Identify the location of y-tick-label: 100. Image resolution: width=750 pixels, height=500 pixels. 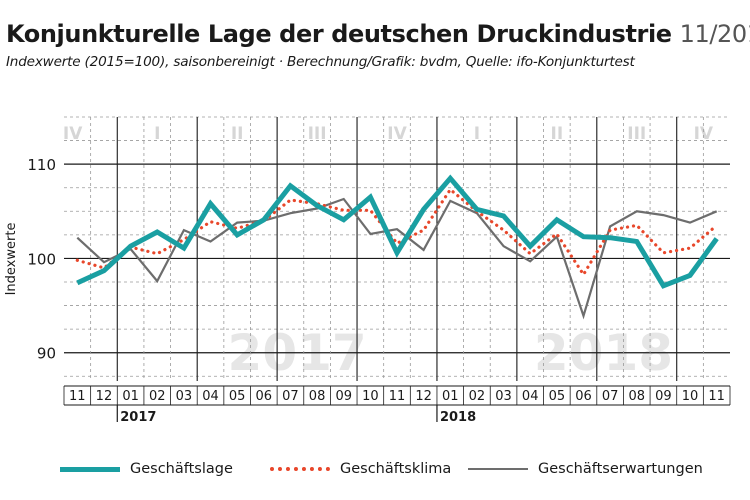
(41, 259).